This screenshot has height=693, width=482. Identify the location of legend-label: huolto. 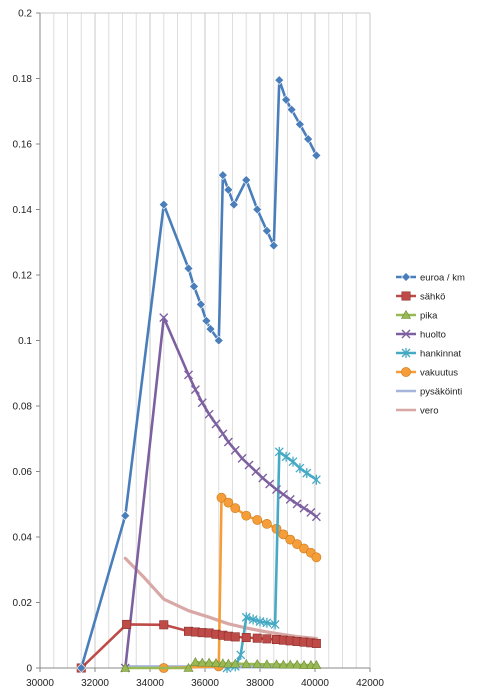
(433, 335).